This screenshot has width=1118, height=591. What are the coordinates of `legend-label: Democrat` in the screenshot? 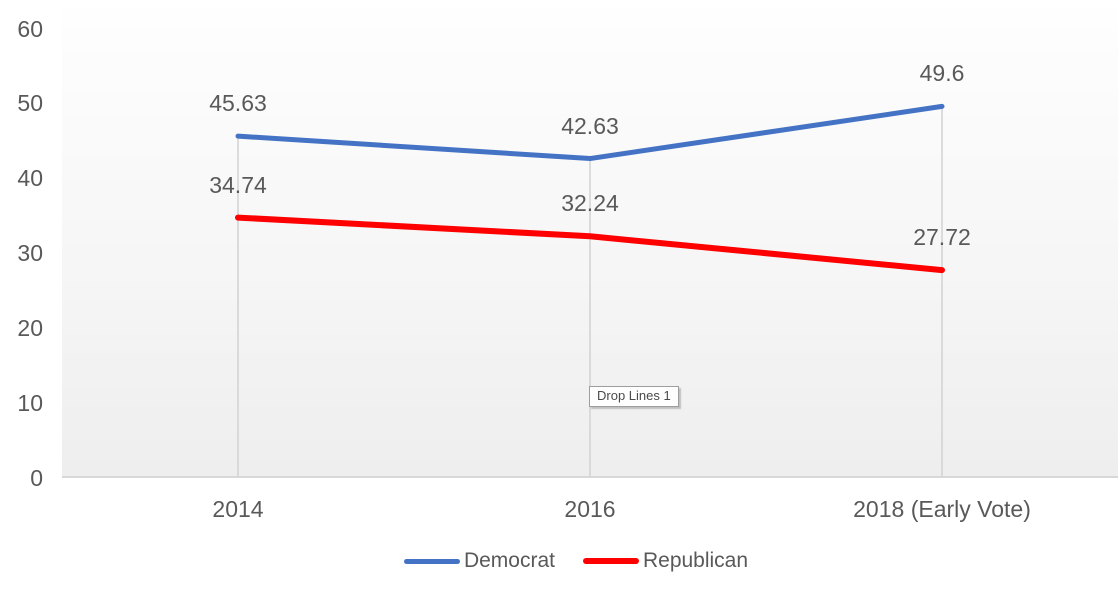 It's located at (509, 560).